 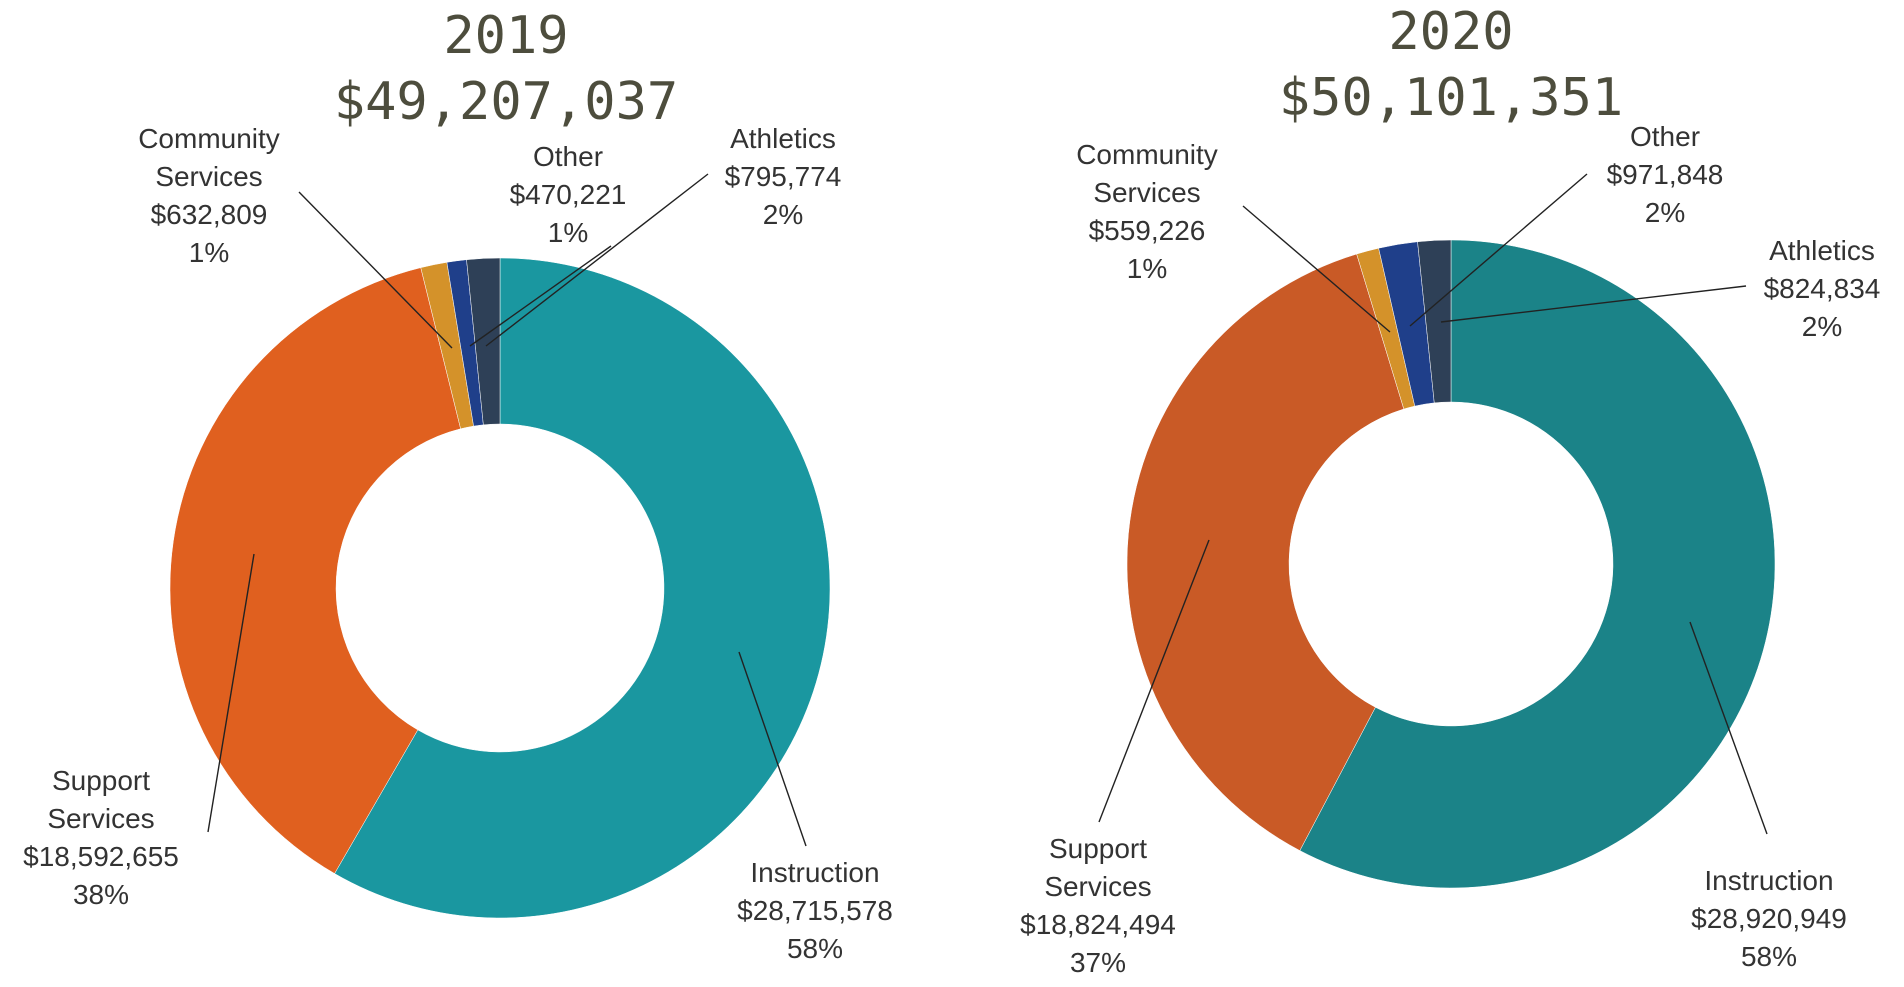 I want to click on value-label: $971,848, so click(x=1665, y=174).